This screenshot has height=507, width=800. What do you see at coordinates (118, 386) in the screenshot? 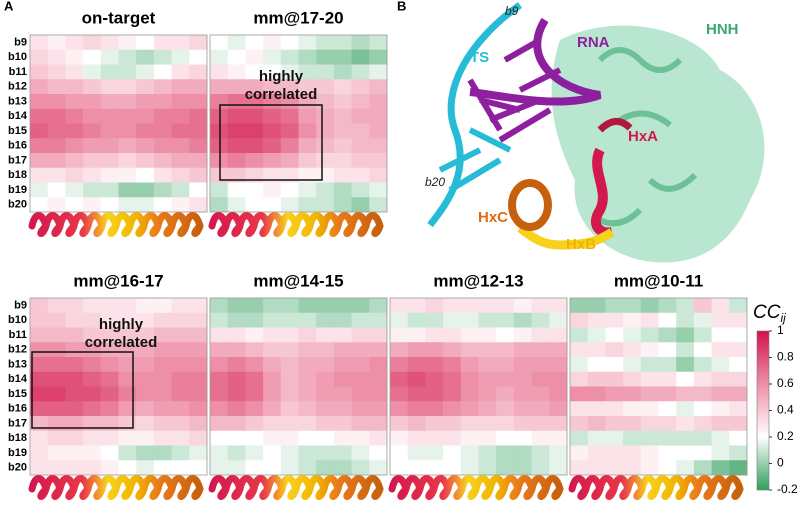
I see `panel-frame` at bounding box center [118, 386].